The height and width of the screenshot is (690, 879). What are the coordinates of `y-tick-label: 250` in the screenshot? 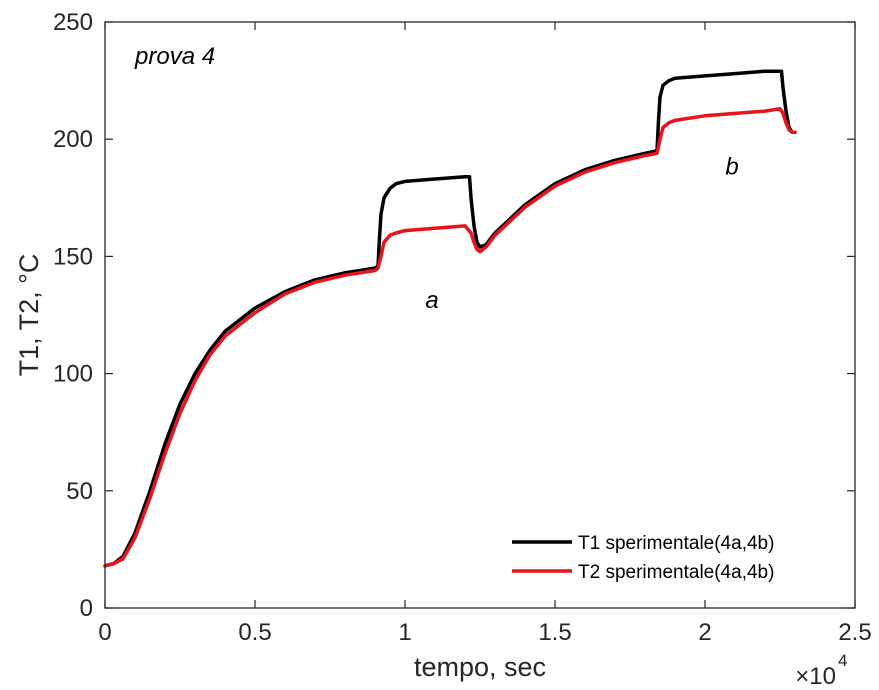 It's located at (73, 22).